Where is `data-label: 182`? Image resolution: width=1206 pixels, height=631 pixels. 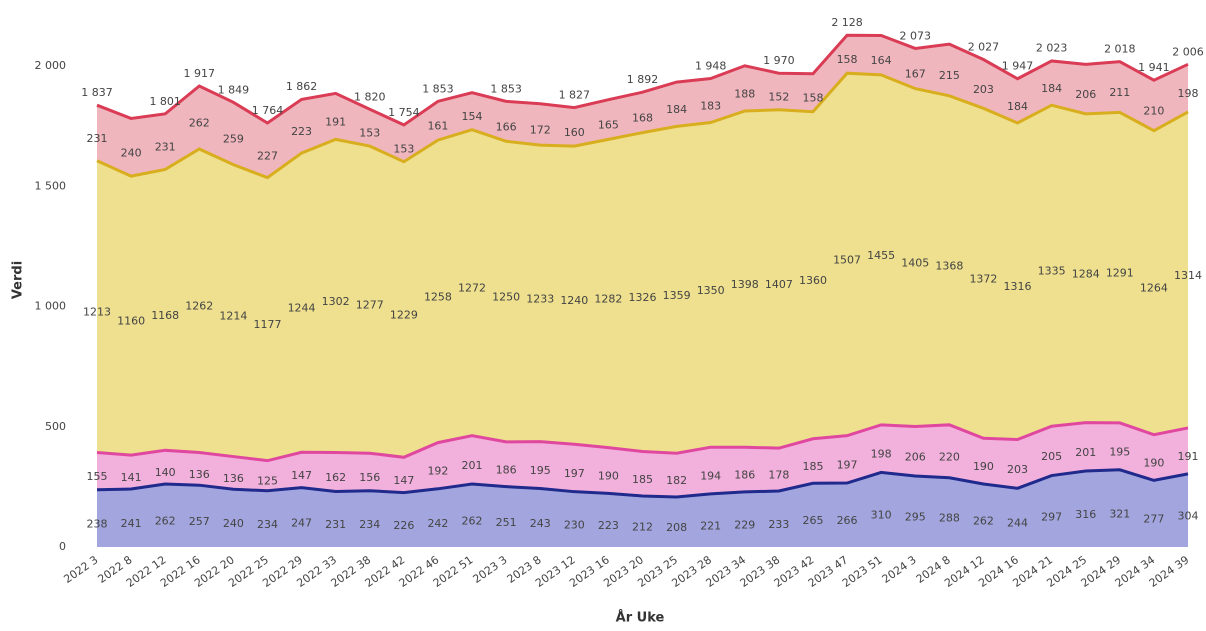 data-label: 182 is located at coordinates (676, 480).